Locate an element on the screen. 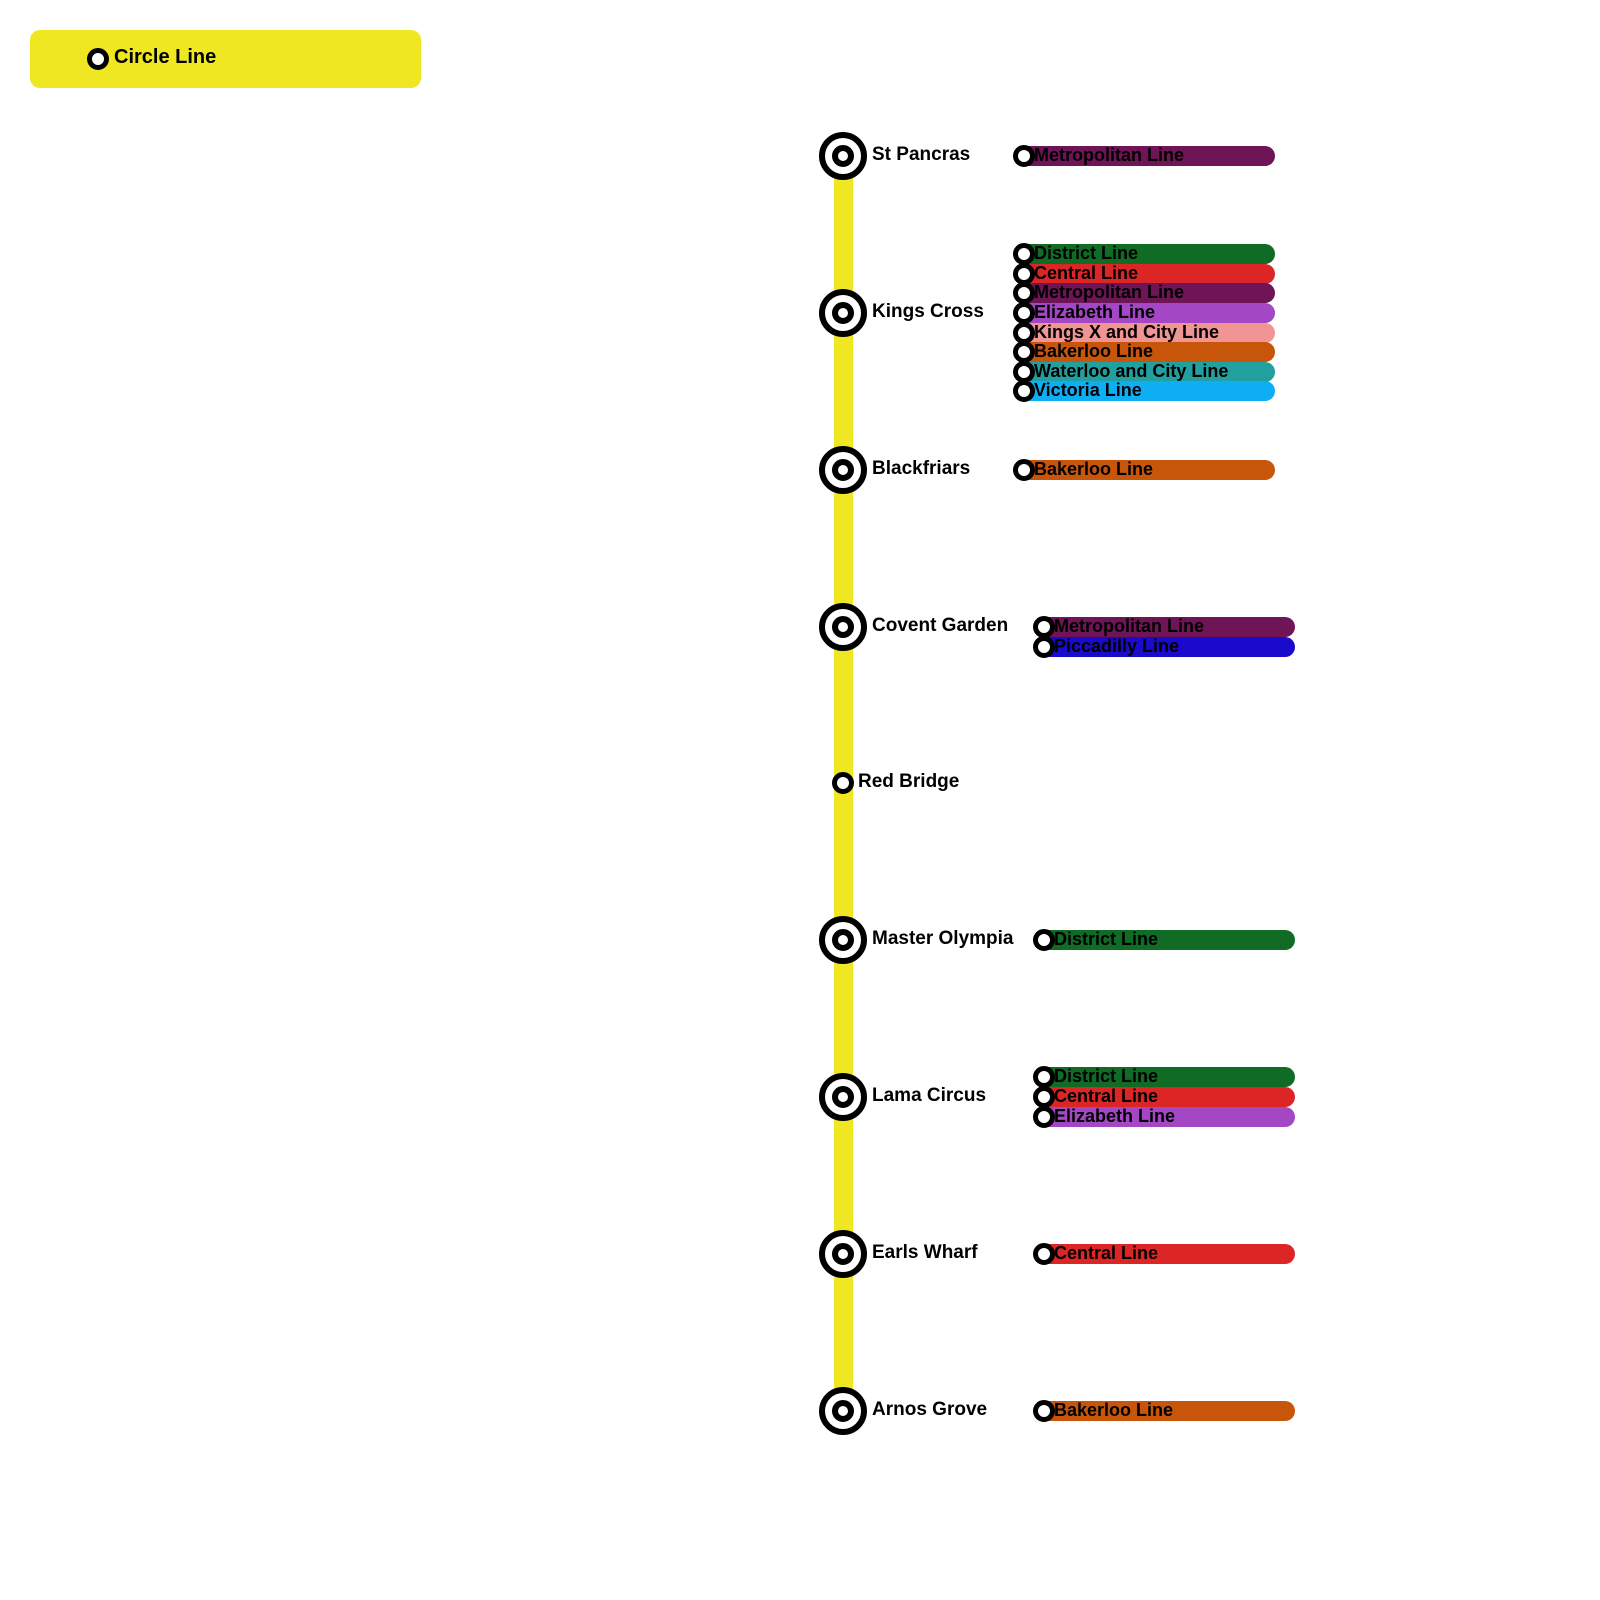  station-name: Earls Wharf is located at coordinates (925, 1252).